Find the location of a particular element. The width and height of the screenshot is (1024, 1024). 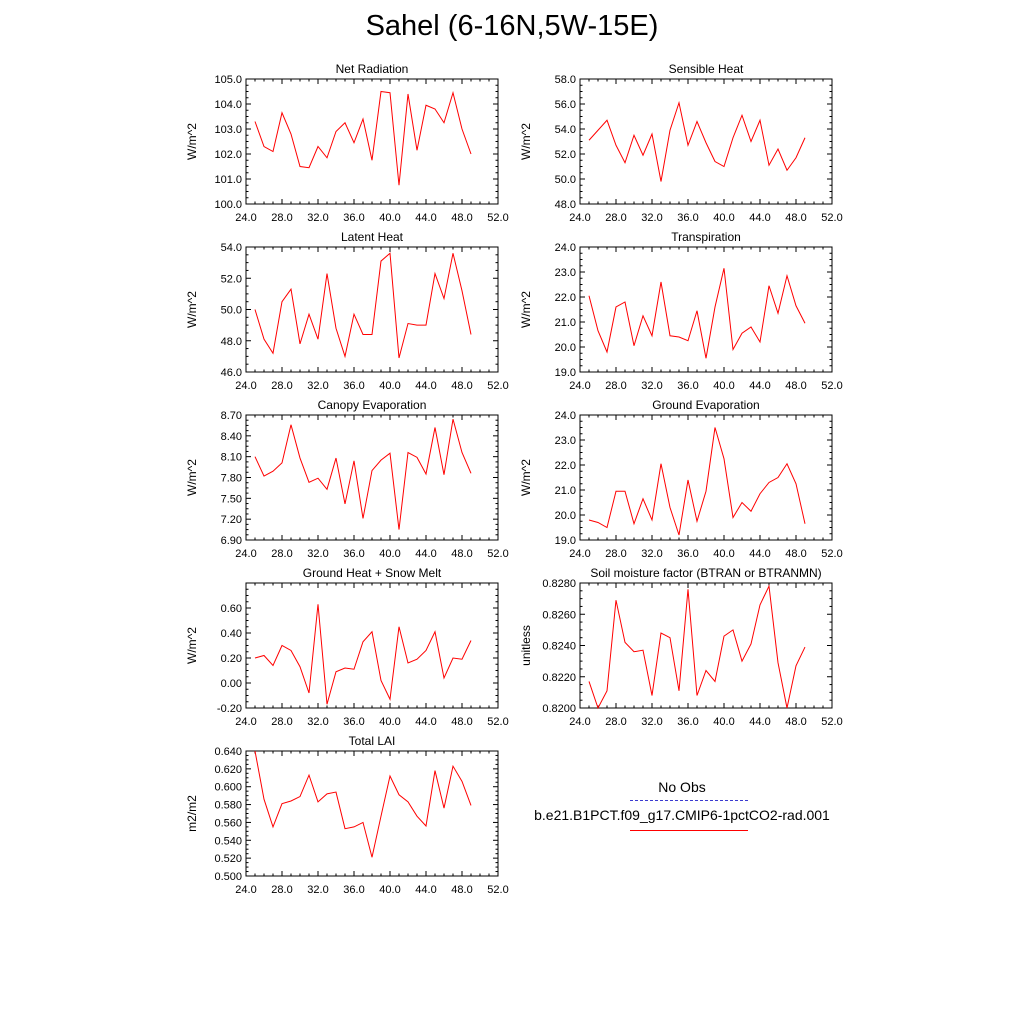

y-axis-label: m2/m2 is located at coordinates (192, 813).